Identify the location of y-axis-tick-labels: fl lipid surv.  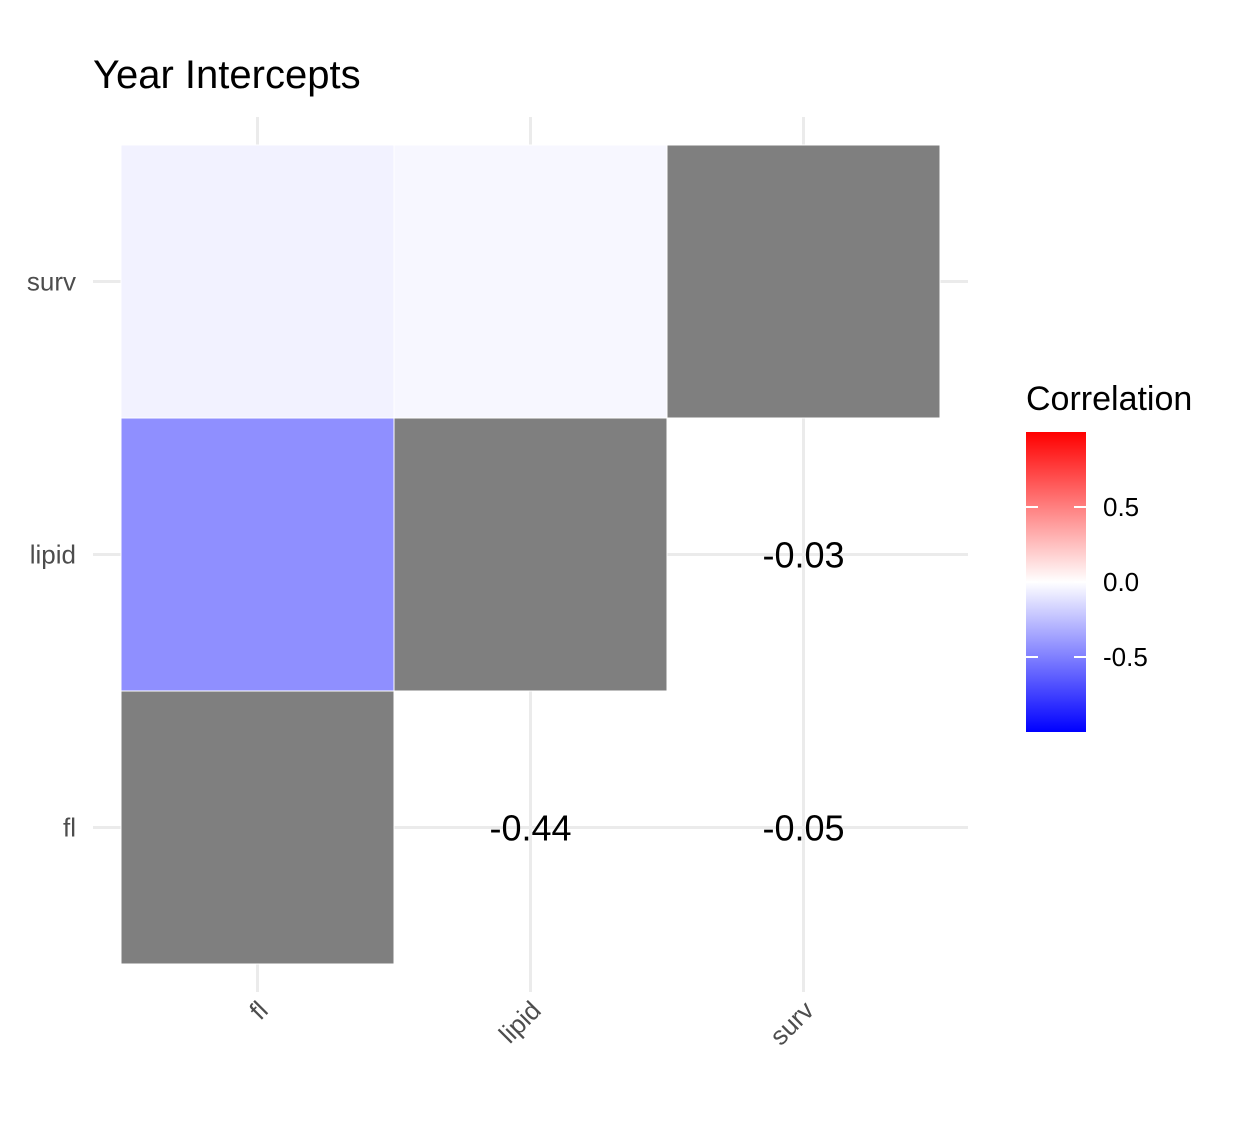
(51, 555).